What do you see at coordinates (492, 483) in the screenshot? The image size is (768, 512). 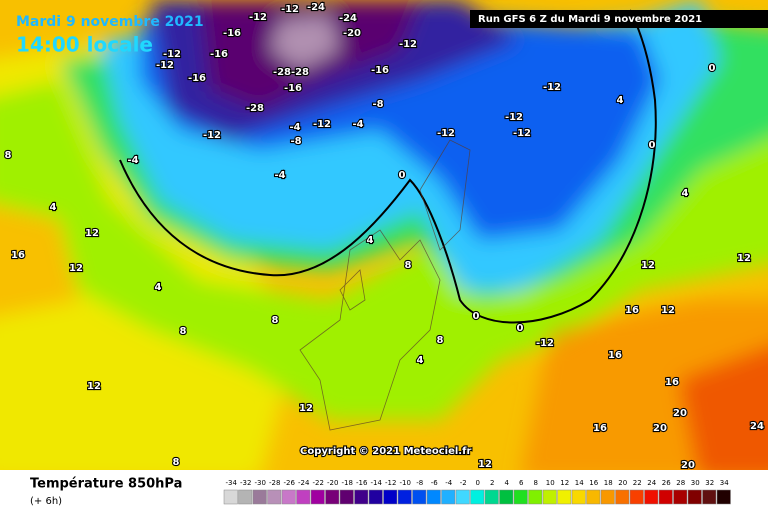 I see `legend-label: 2` at bounding box center [492, 483].